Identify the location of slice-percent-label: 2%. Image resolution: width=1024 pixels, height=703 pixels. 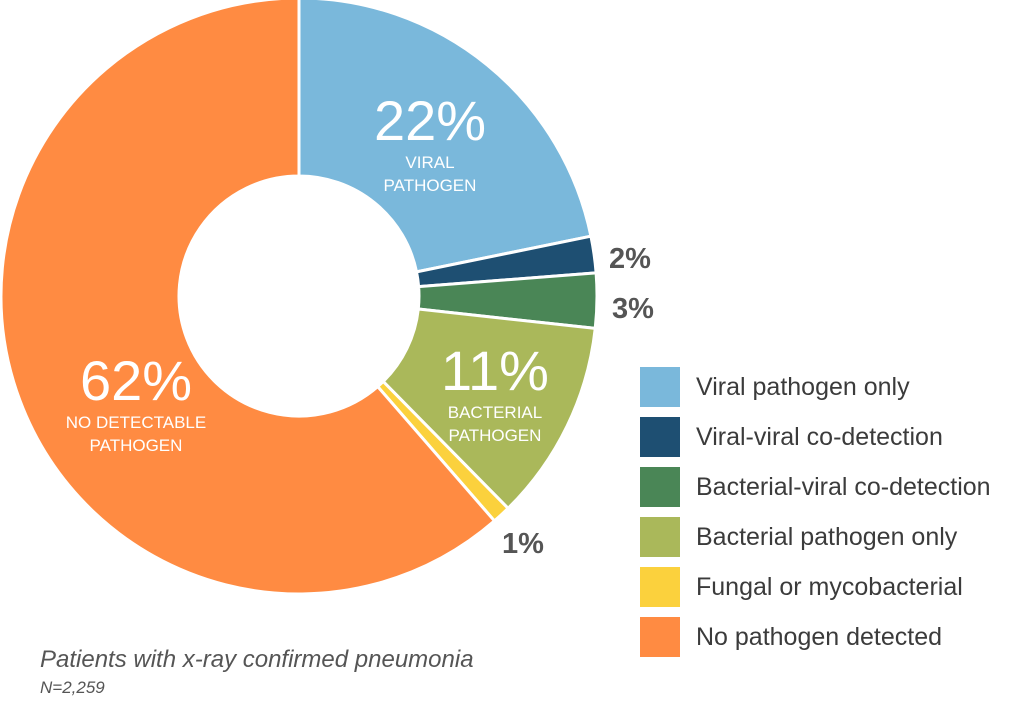
(630, 259).